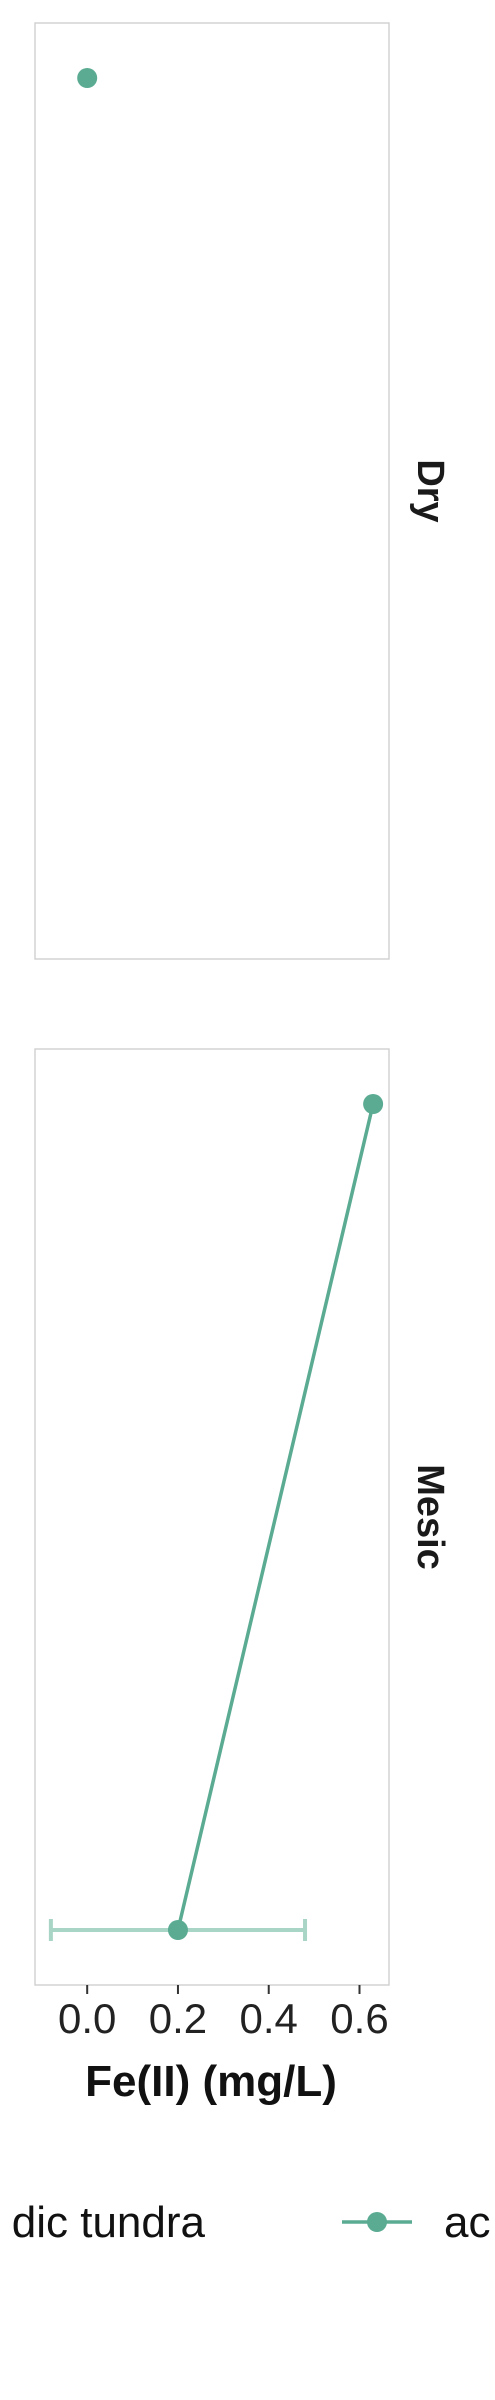  Describe the element at coordinates (211, 2081) in the screenshot. I see `x-axis-title: Fe(II) (mg/L)` at that location.